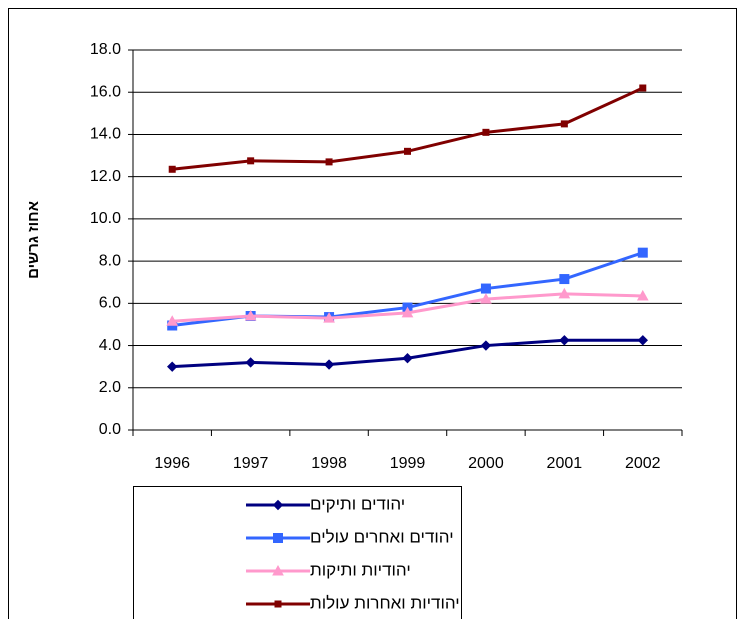  Describe the element at coordinates (251, 463) in the screenshot. I see `x-tick-label: 1997` at that location.